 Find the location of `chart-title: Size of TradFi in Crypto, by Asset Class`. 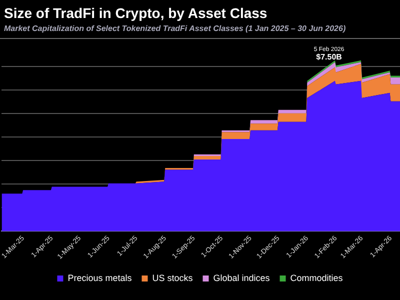

chart-title: Size of TradFi in Crypto, by Asset Class is located at coordinates (136, 13).